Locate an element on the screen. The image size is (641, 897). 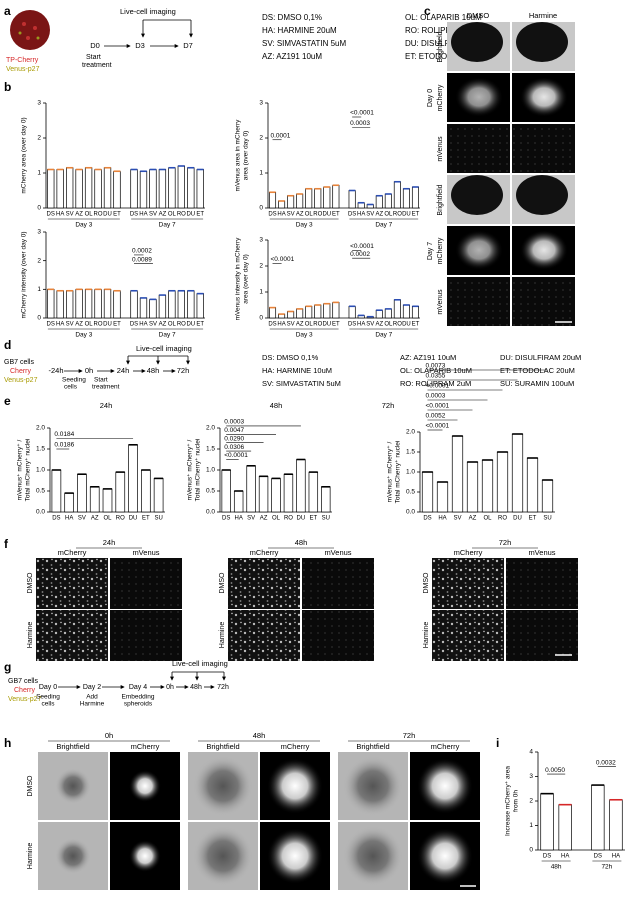
p-value: 0.0089 is located at coordinates (142, 259).